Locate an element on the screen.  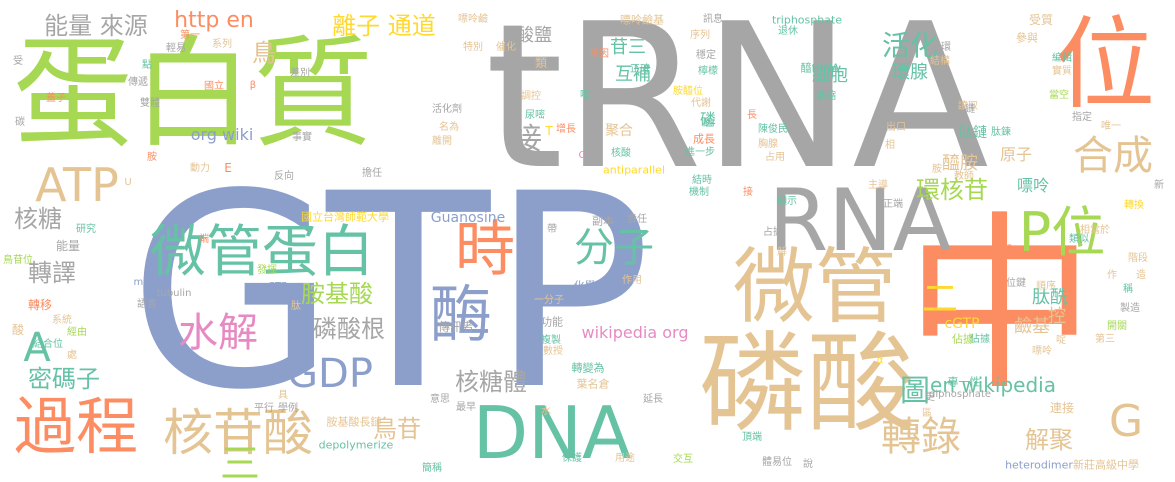
word-manufacture: 製造 is located at coordinates (1130, 308).